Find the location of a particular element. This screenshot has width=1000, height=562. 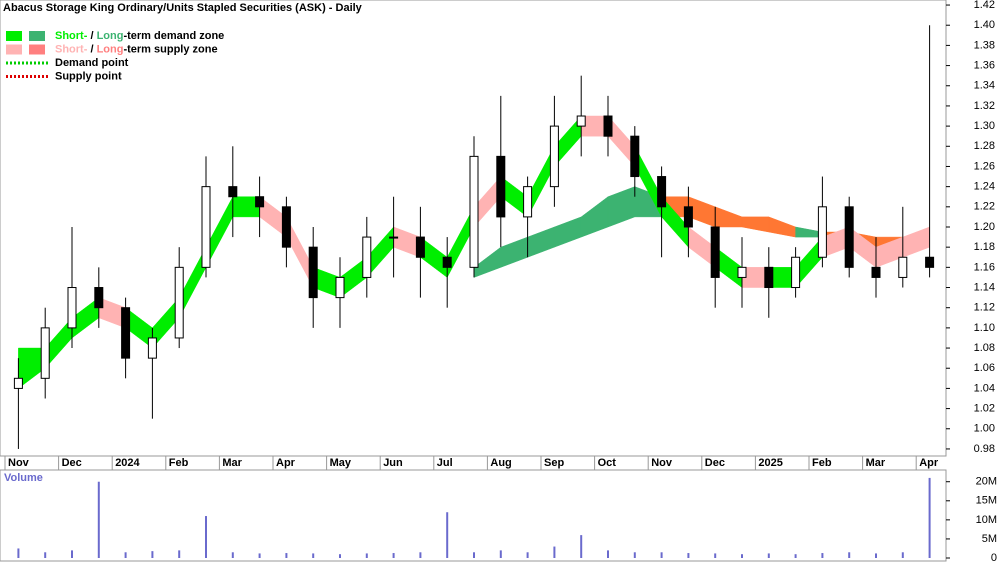

legend-text: / is located at coordinates (91, 49).